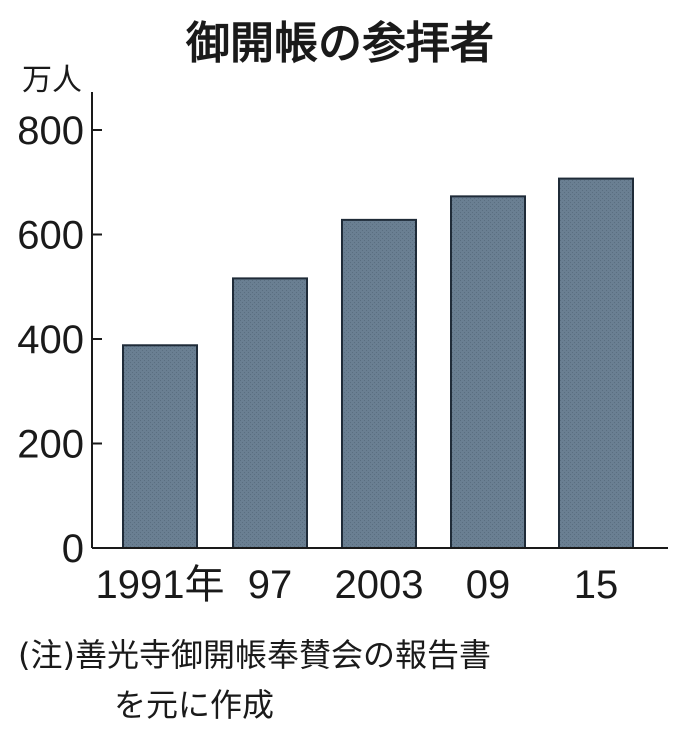 This screenshot has width=696, height=742. Describe the element at coordinates (254, 655) in the screenshot. I see `source-note-line-1: (注)善光寺御開帳奉賛会の報告書` at that location.